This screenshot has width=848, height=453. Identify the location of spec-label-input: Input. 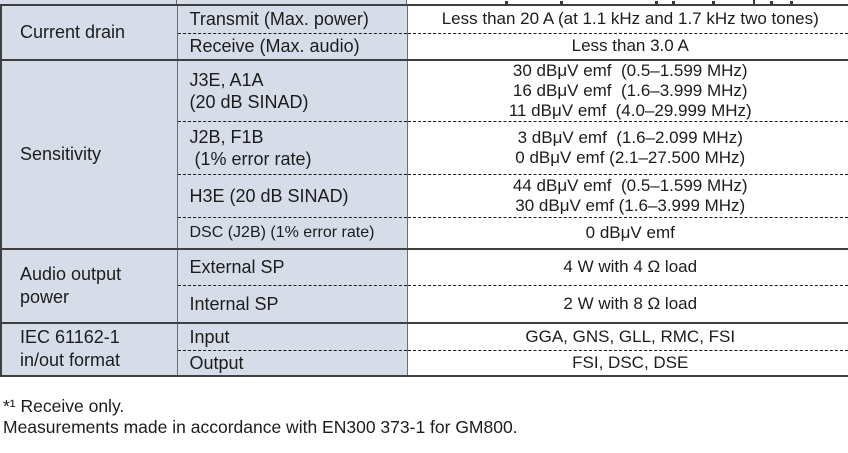
(292, 336).